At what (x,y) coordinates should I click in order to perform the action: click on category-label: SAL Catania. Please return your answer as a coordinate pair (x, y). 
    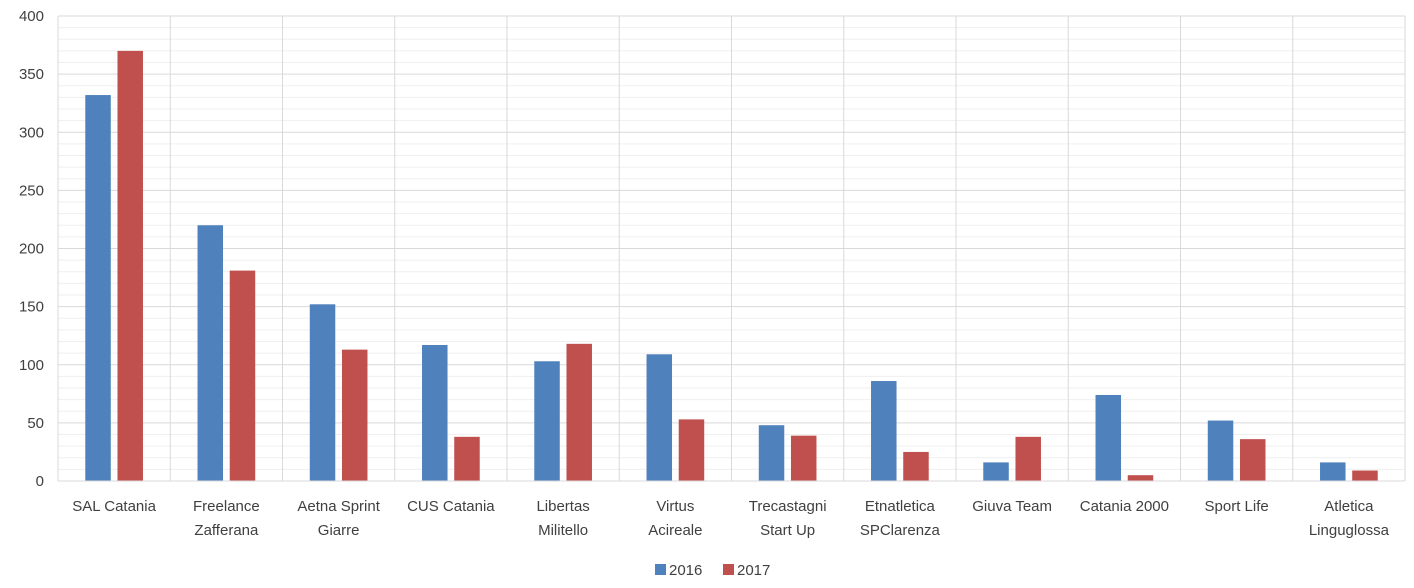
    Looking at the image, I should click on (114, 506).